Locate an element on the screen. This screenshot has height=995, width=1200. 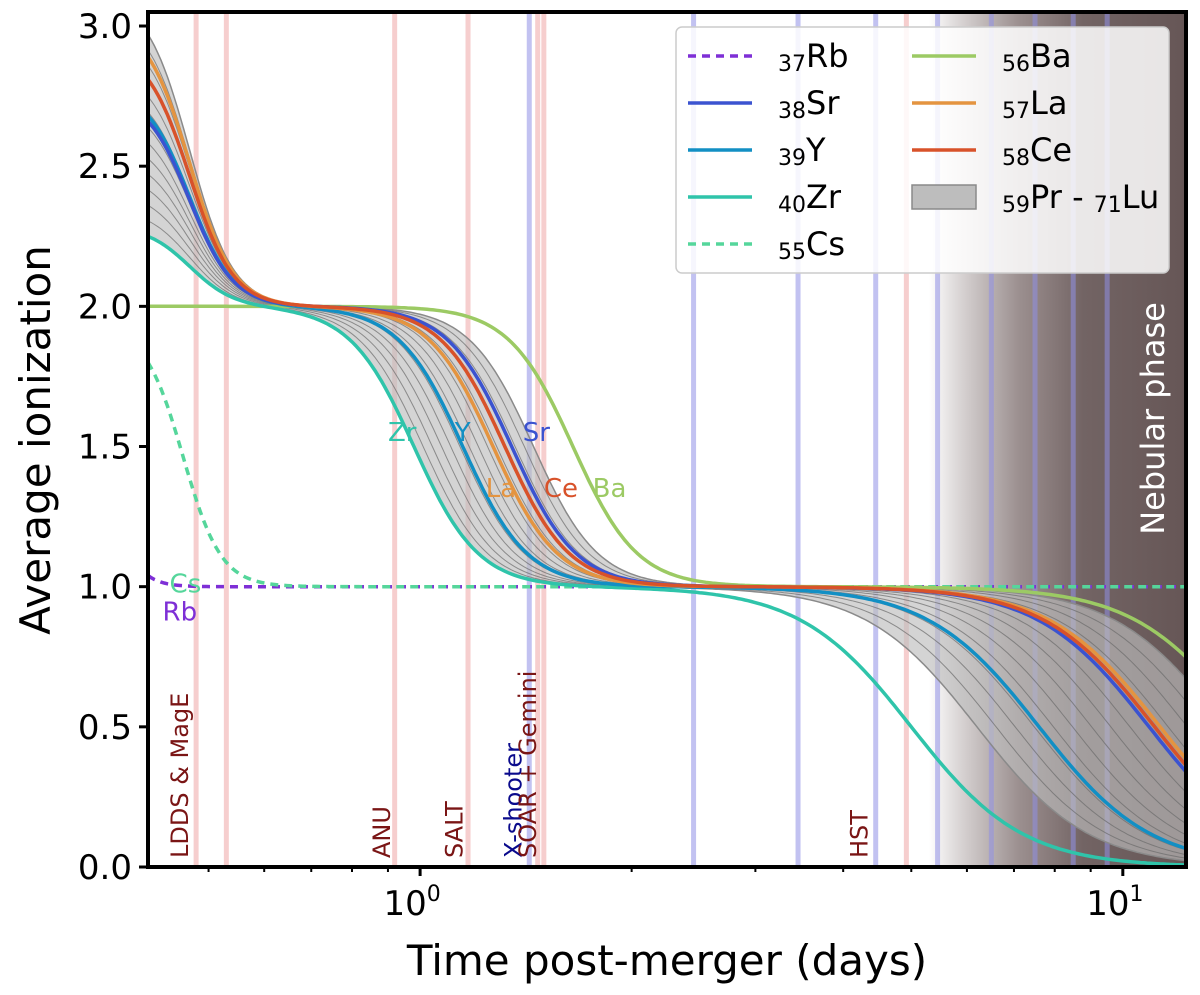
curve-label-zr: Zr is located at coordinates (402, 433).